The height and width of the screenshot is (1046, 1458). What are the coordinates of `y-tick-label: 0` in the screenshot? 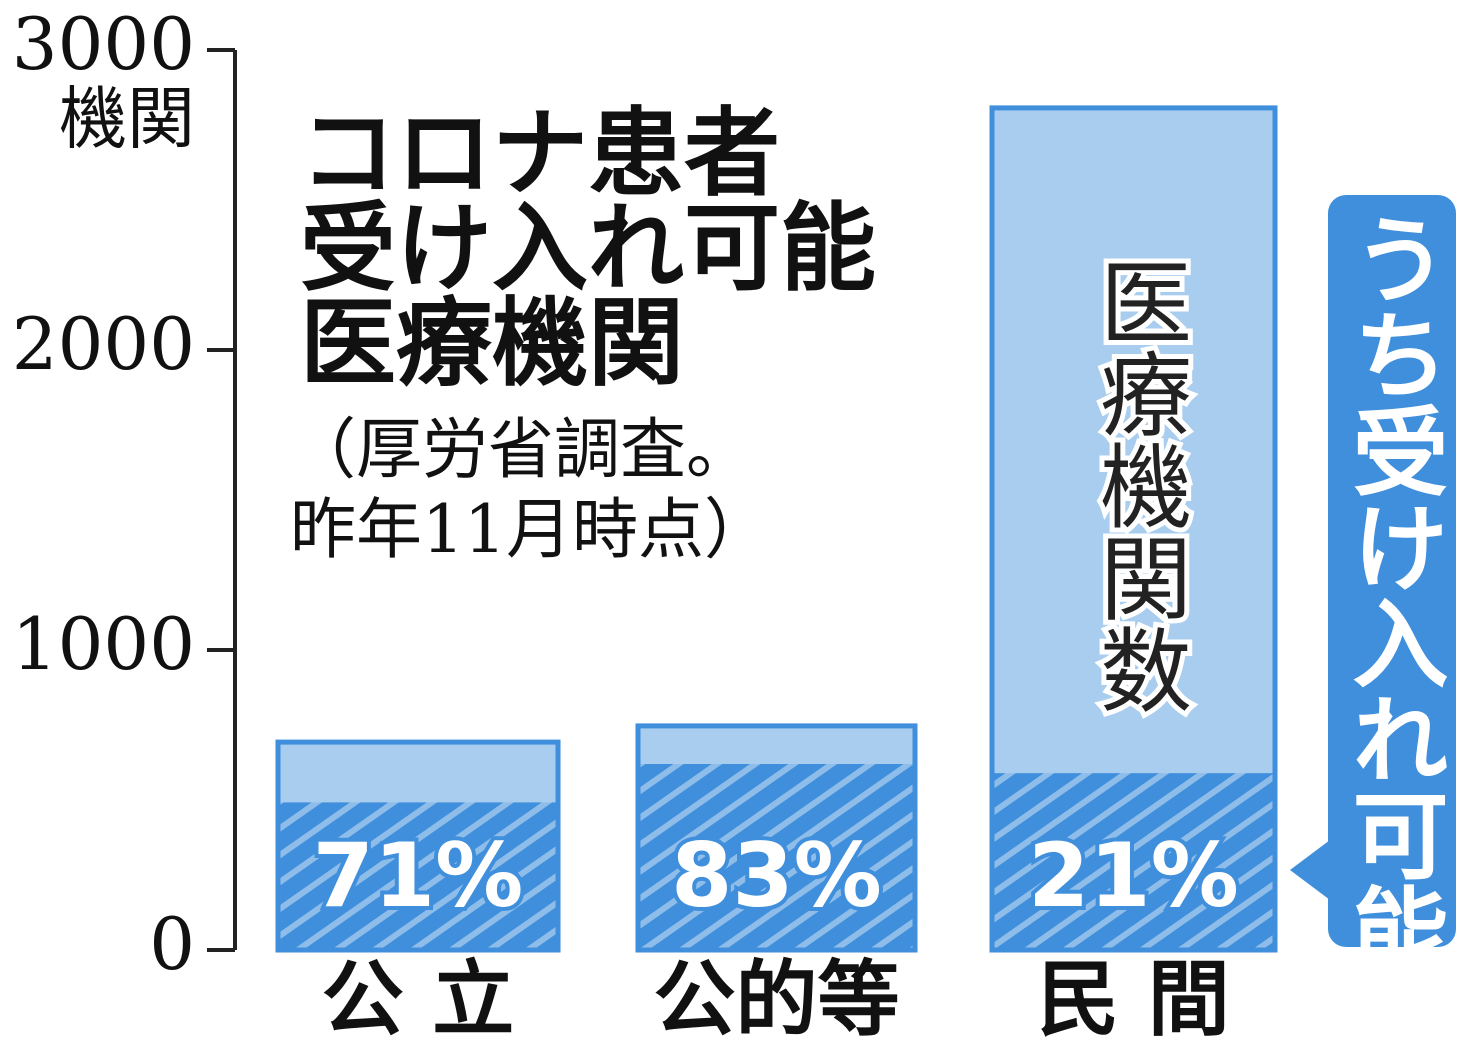 It's located at (172, 944).